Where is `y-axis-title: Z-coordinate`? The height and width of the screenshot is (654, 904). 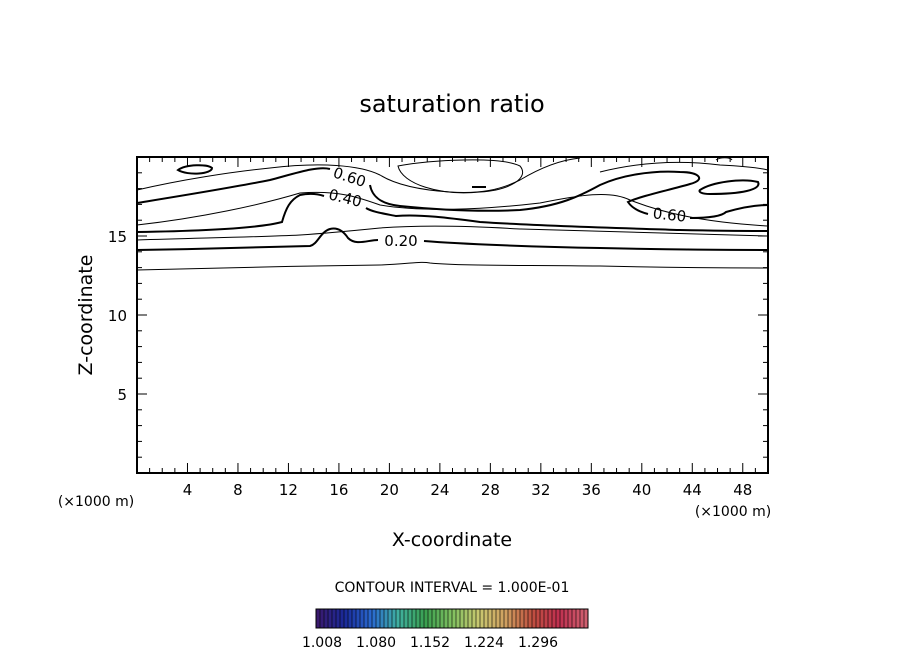 y-axis-title: Z-coordinate is located at coordinates (86, 315).